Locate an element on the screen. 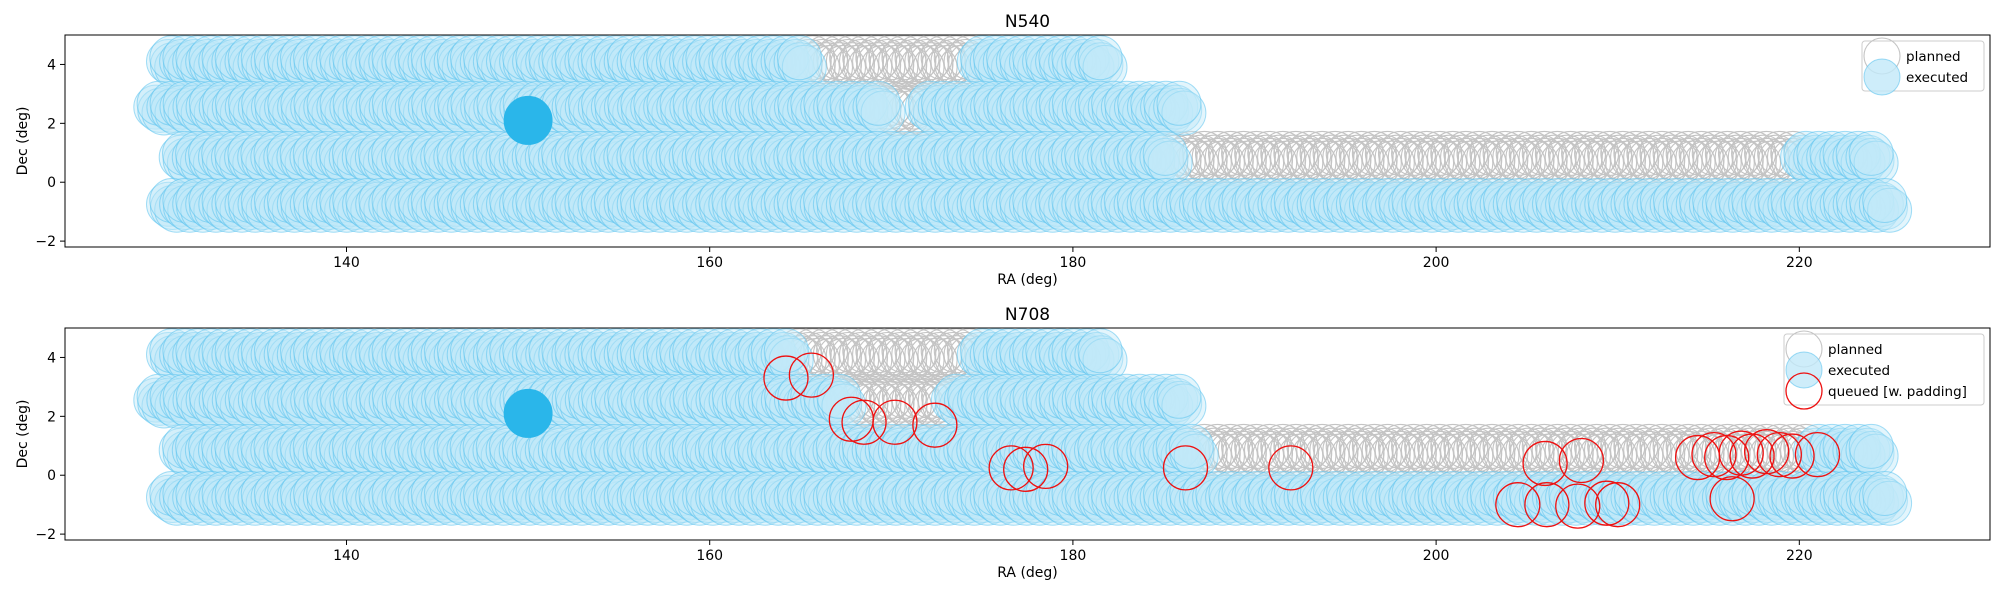 This screenshot has width=2000, height=600. chart-title: N540 is located at coordinates (1027, 22).